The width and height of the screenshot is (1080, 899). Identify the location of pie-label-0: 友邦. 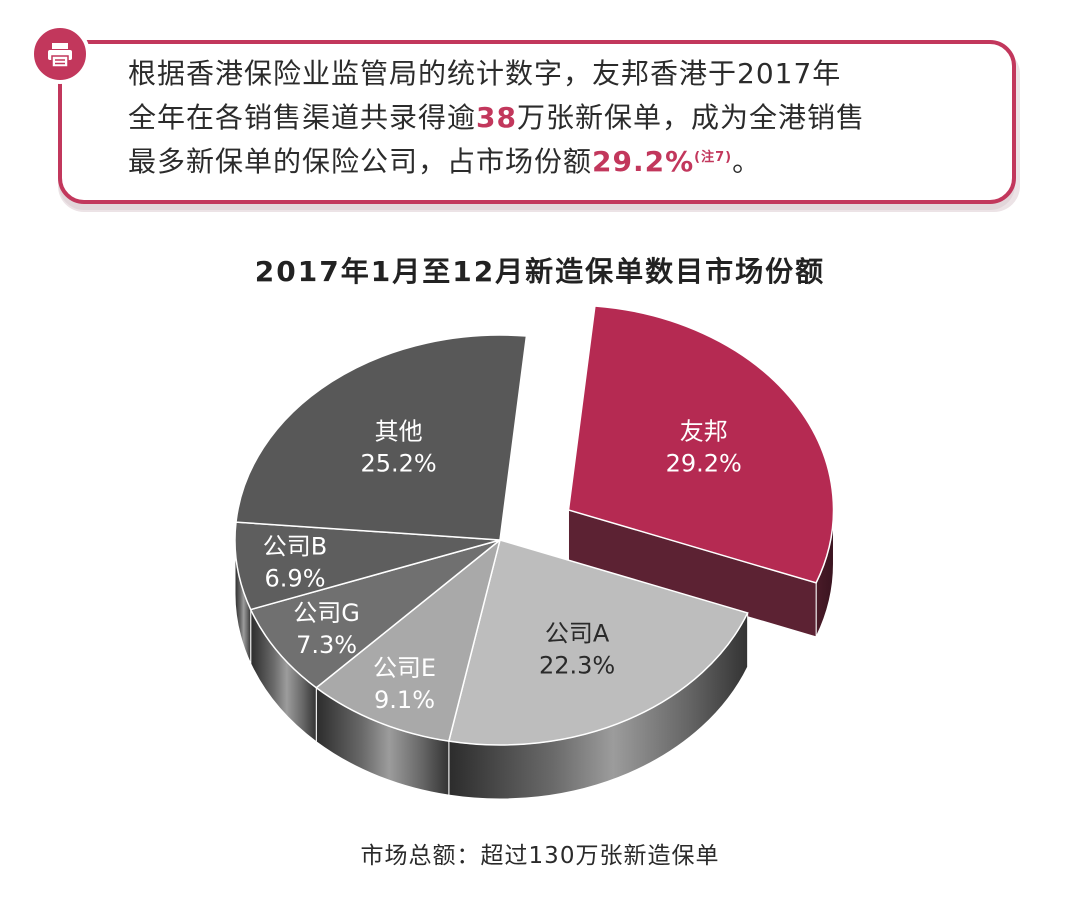
(704, 431).